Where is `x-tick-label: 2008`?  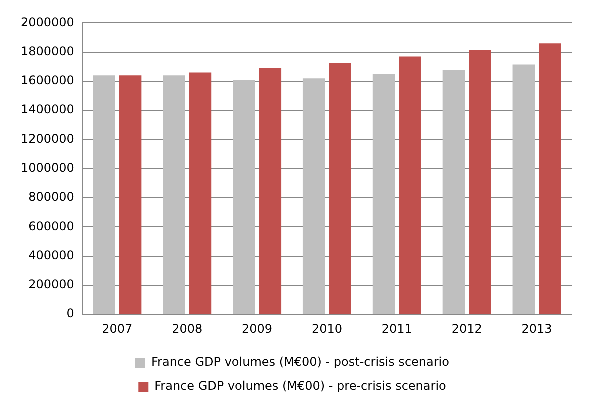
x-tick-label: 2008 is located at coordinates (187, 329).